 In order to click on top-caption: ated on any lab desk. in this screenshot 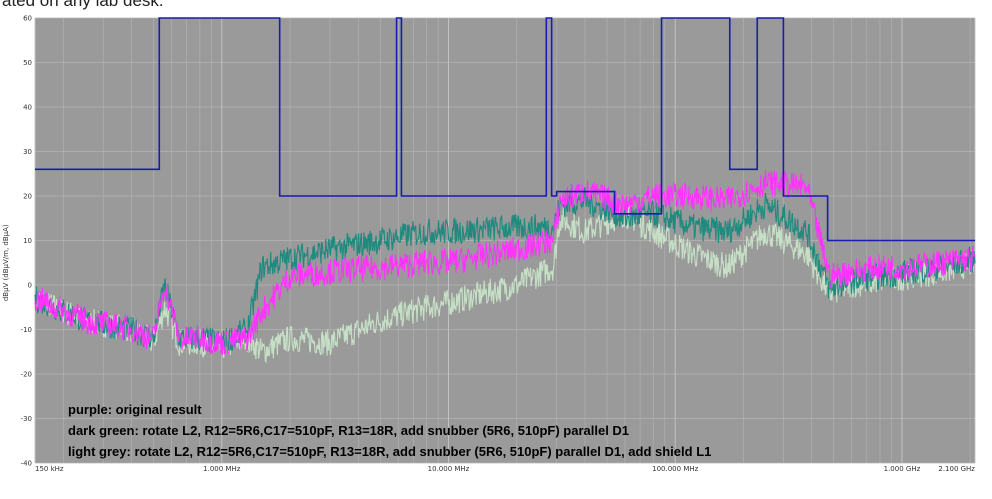, I will do `click(83, 5)`.